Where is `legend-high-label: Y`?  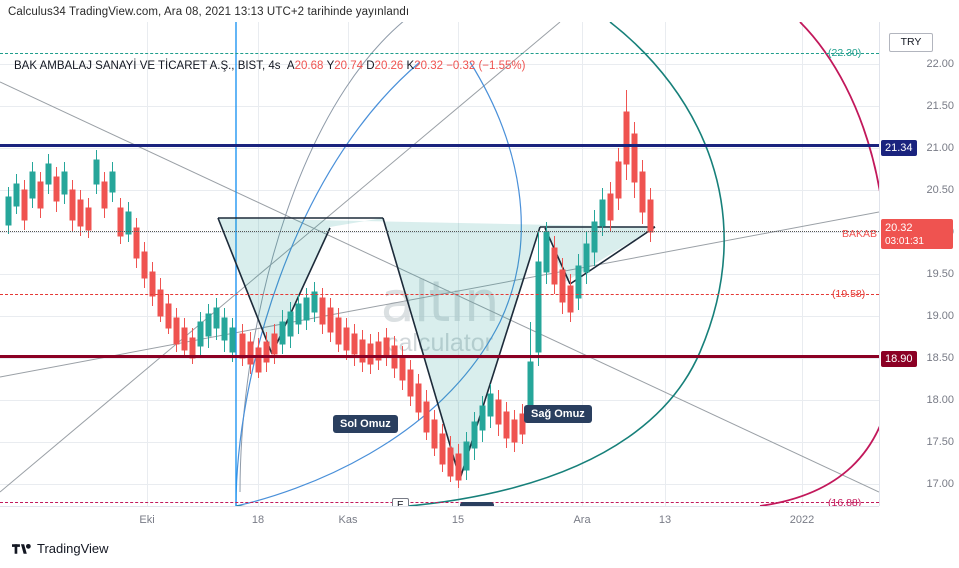
legend-high-label: Y is located at coordinates (330, 66).